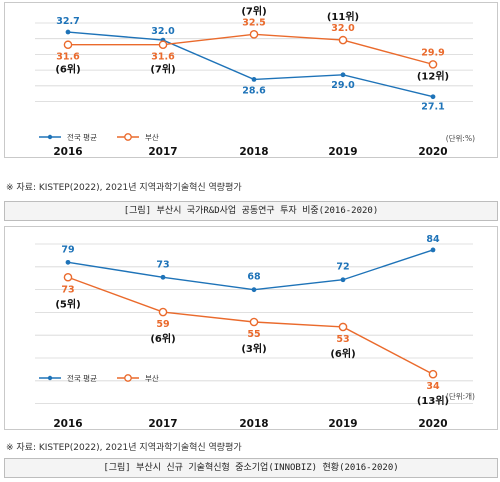 This screenshot has width=500, height=482. Describe the element at coordinates (67, 249) in the screenshot. I see `data-label-national: 79` at that location.